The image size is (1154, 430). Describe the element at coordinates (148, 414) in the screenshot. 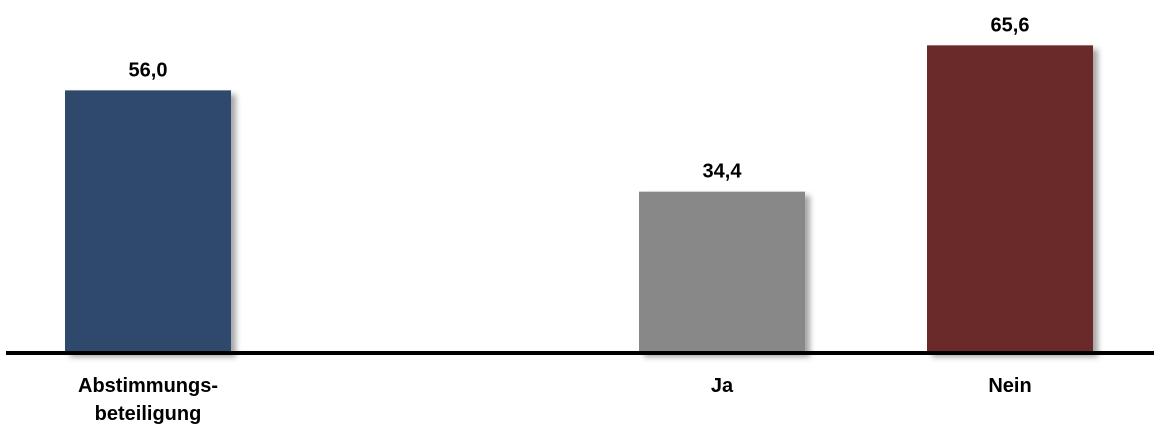

I see `category-label-0-line-1: beteiligung` at that location.